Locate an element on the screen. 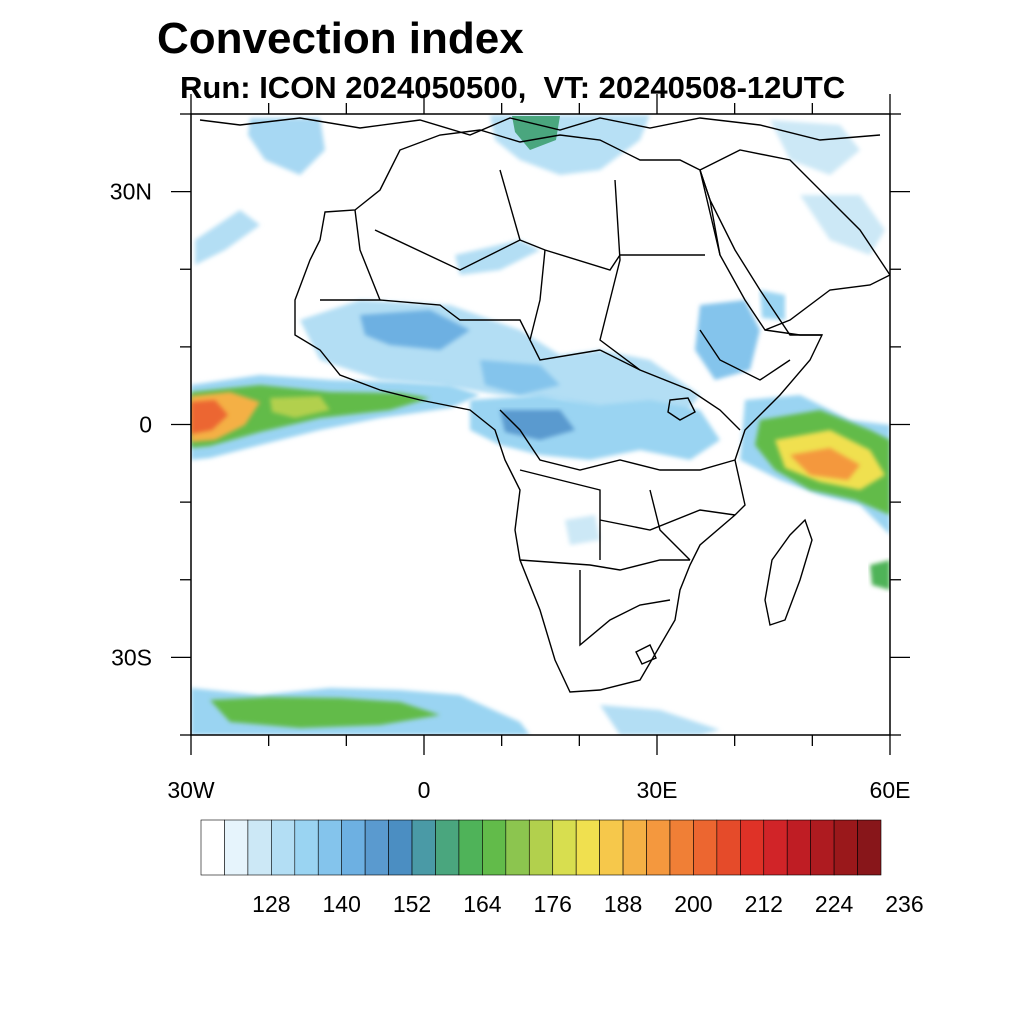 Image resolution: width=1024 pixels, height=1024 pixels. colorbar-label: 176 is located at coordinates (553, 904).